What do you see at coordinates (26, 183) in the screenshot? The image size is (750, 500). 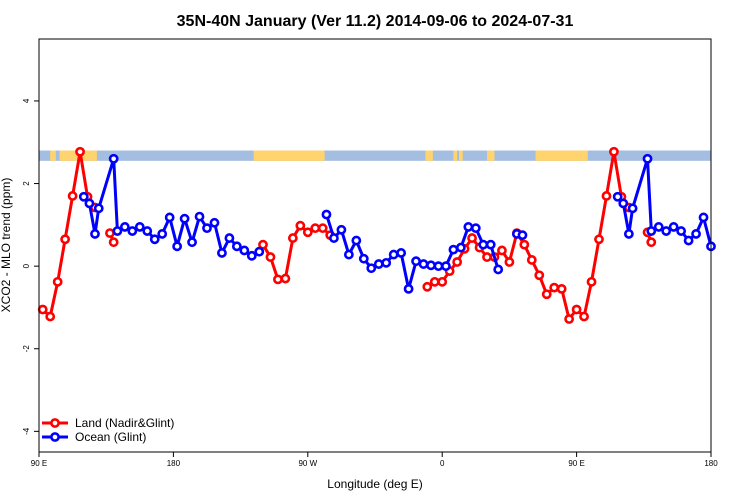 I see `y-tick-label: 2` at bounding box center [26, 183].